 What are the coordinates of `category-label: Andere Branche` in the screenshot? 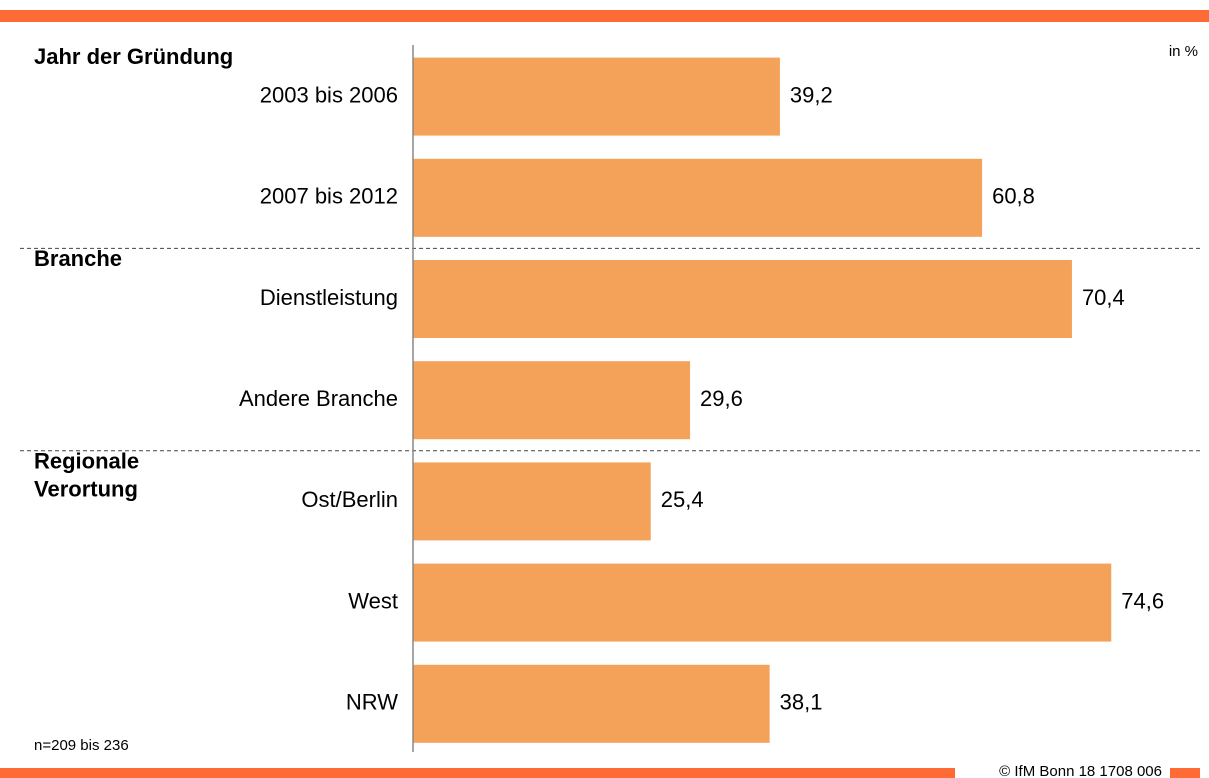 It's located at (318, 398).